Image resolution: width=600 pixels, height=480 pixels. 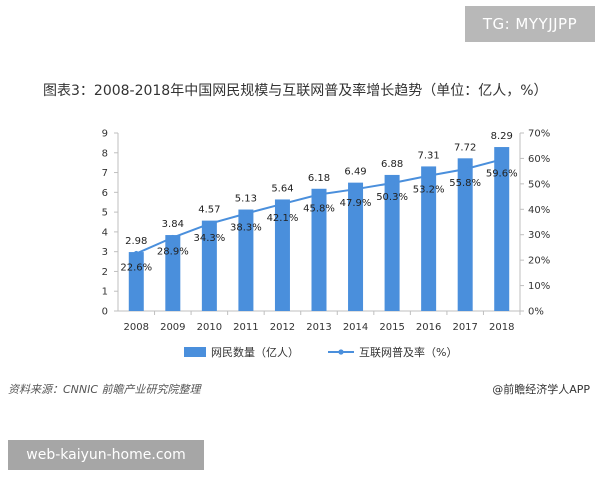 What do you see at coordinates (173, 252) in the screenshot?
I see `line-value-label: 28.9%` at bounding box center [173, 252].